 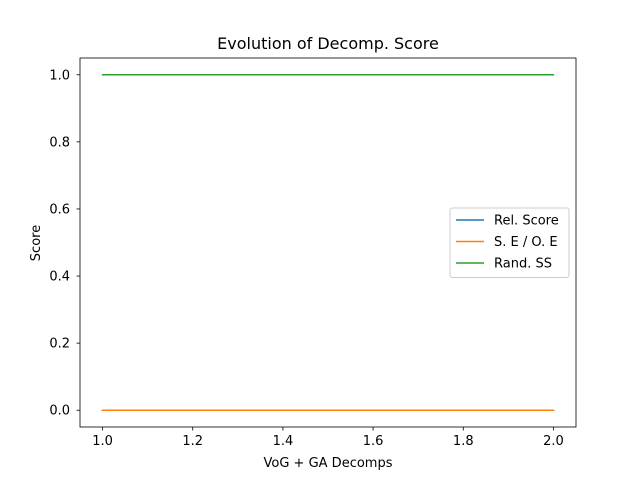 I want to click on y-axis-title: Score, so click(x=36, y=243).